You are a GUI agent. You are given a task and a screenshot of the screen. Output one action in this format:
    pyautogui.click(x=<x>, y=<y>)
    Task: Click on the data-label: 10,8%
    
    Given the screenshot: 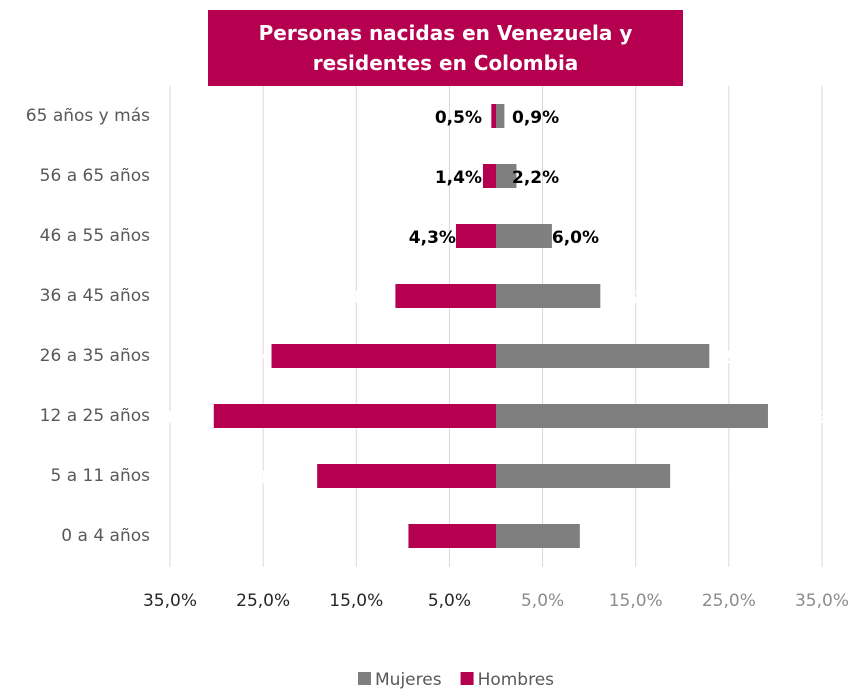 What is the action you would take?
    pyautogui.click(x=365, y=298)
    